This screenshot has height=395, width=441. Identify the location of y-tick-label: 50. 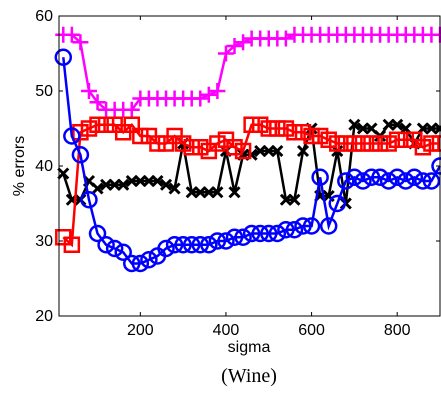
(44, 91).